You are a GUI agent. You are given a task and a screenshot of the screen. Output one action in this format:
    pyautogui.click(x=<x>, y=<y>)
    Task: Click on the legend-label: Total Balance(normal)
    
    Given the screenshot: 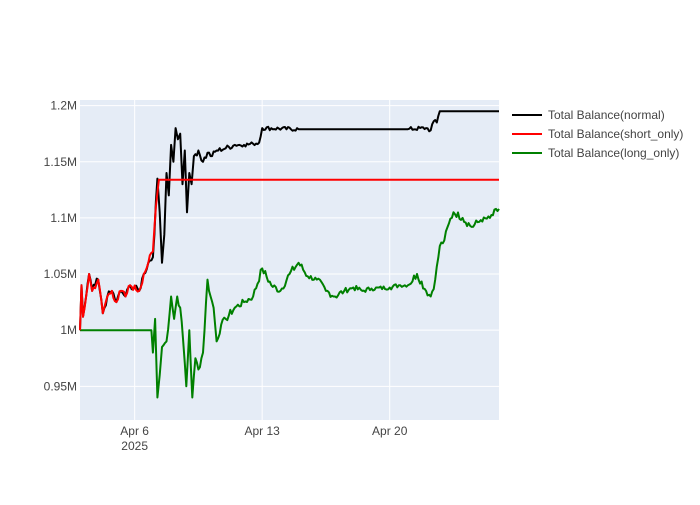 What is the action you would take?
    pyautogui.click(x=606, y=115)
    